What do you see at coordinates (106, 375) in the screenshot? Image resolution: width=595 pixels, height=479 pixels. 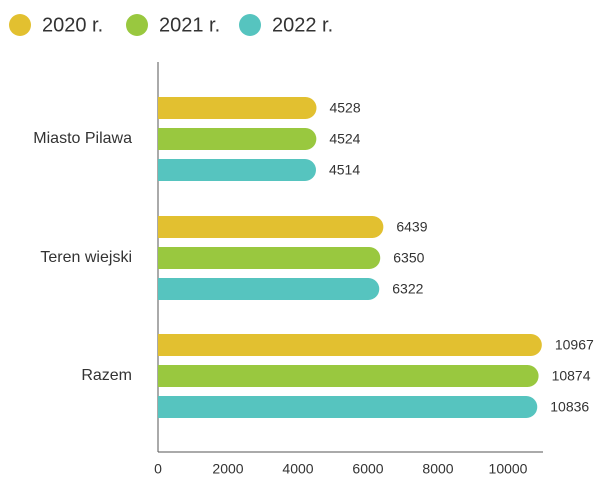 I see `category-label: Razem` at bounding box center [106, 375].